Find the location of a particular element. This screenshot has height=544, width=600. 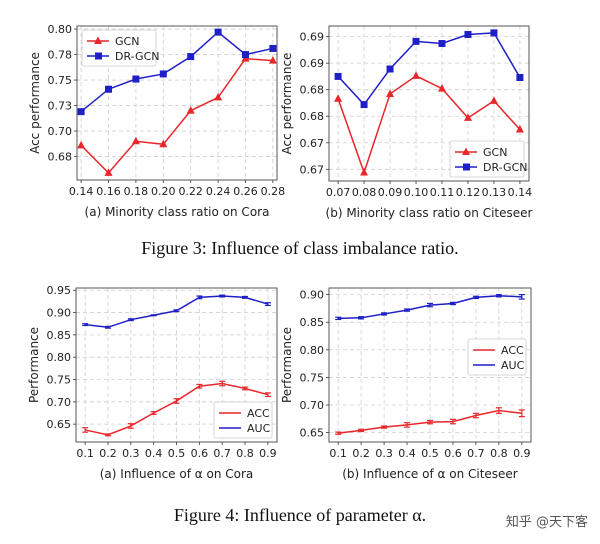

x-tick-label: 0.9 is located at coordinates (268, 453).